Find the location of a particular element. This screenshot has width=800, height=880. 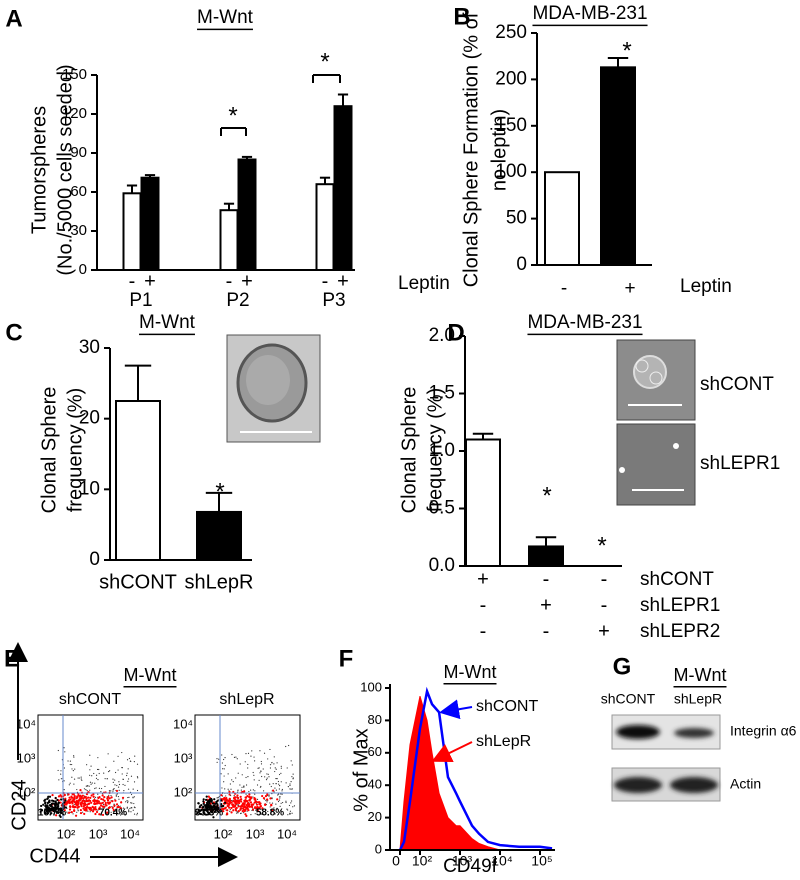

group-label: - is located at coordinates (229, 281).